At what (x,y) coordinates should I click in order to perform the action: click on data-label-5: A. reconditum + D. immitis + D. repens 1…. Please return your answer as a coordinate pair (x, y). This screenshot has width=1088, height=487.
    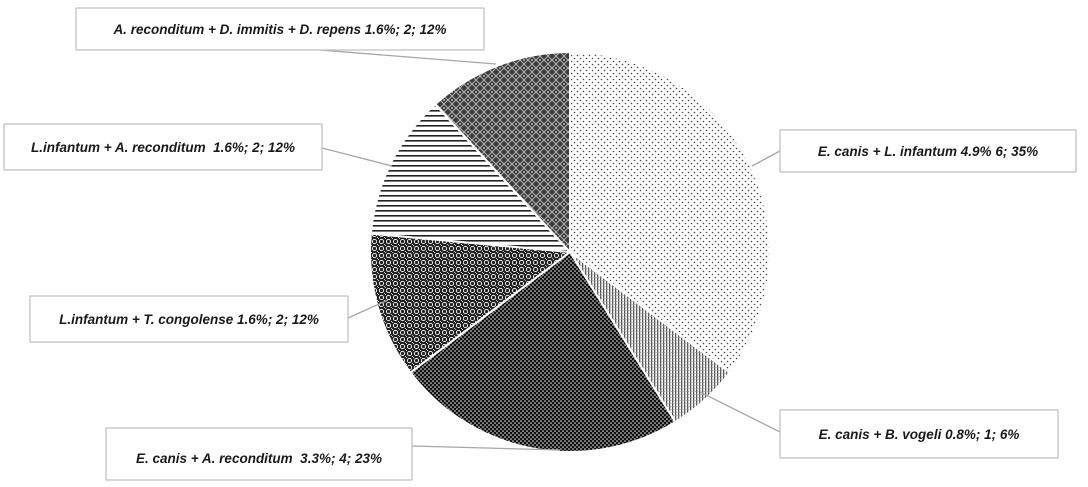
    Looking at the image, I should click on (279, 29).